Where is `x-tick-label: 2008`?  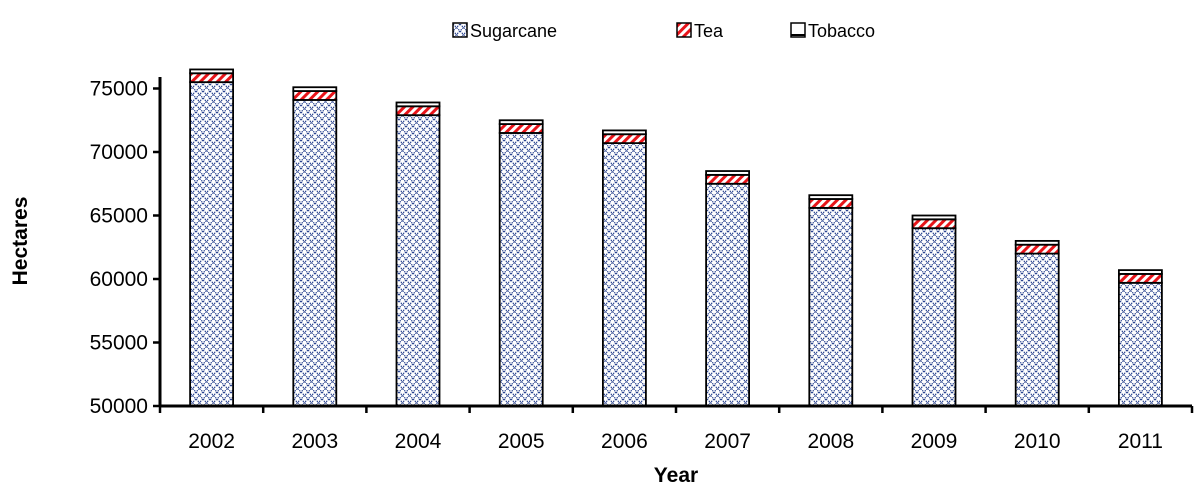 x-tick-label: 2008 is located at coordinates (830, 441).